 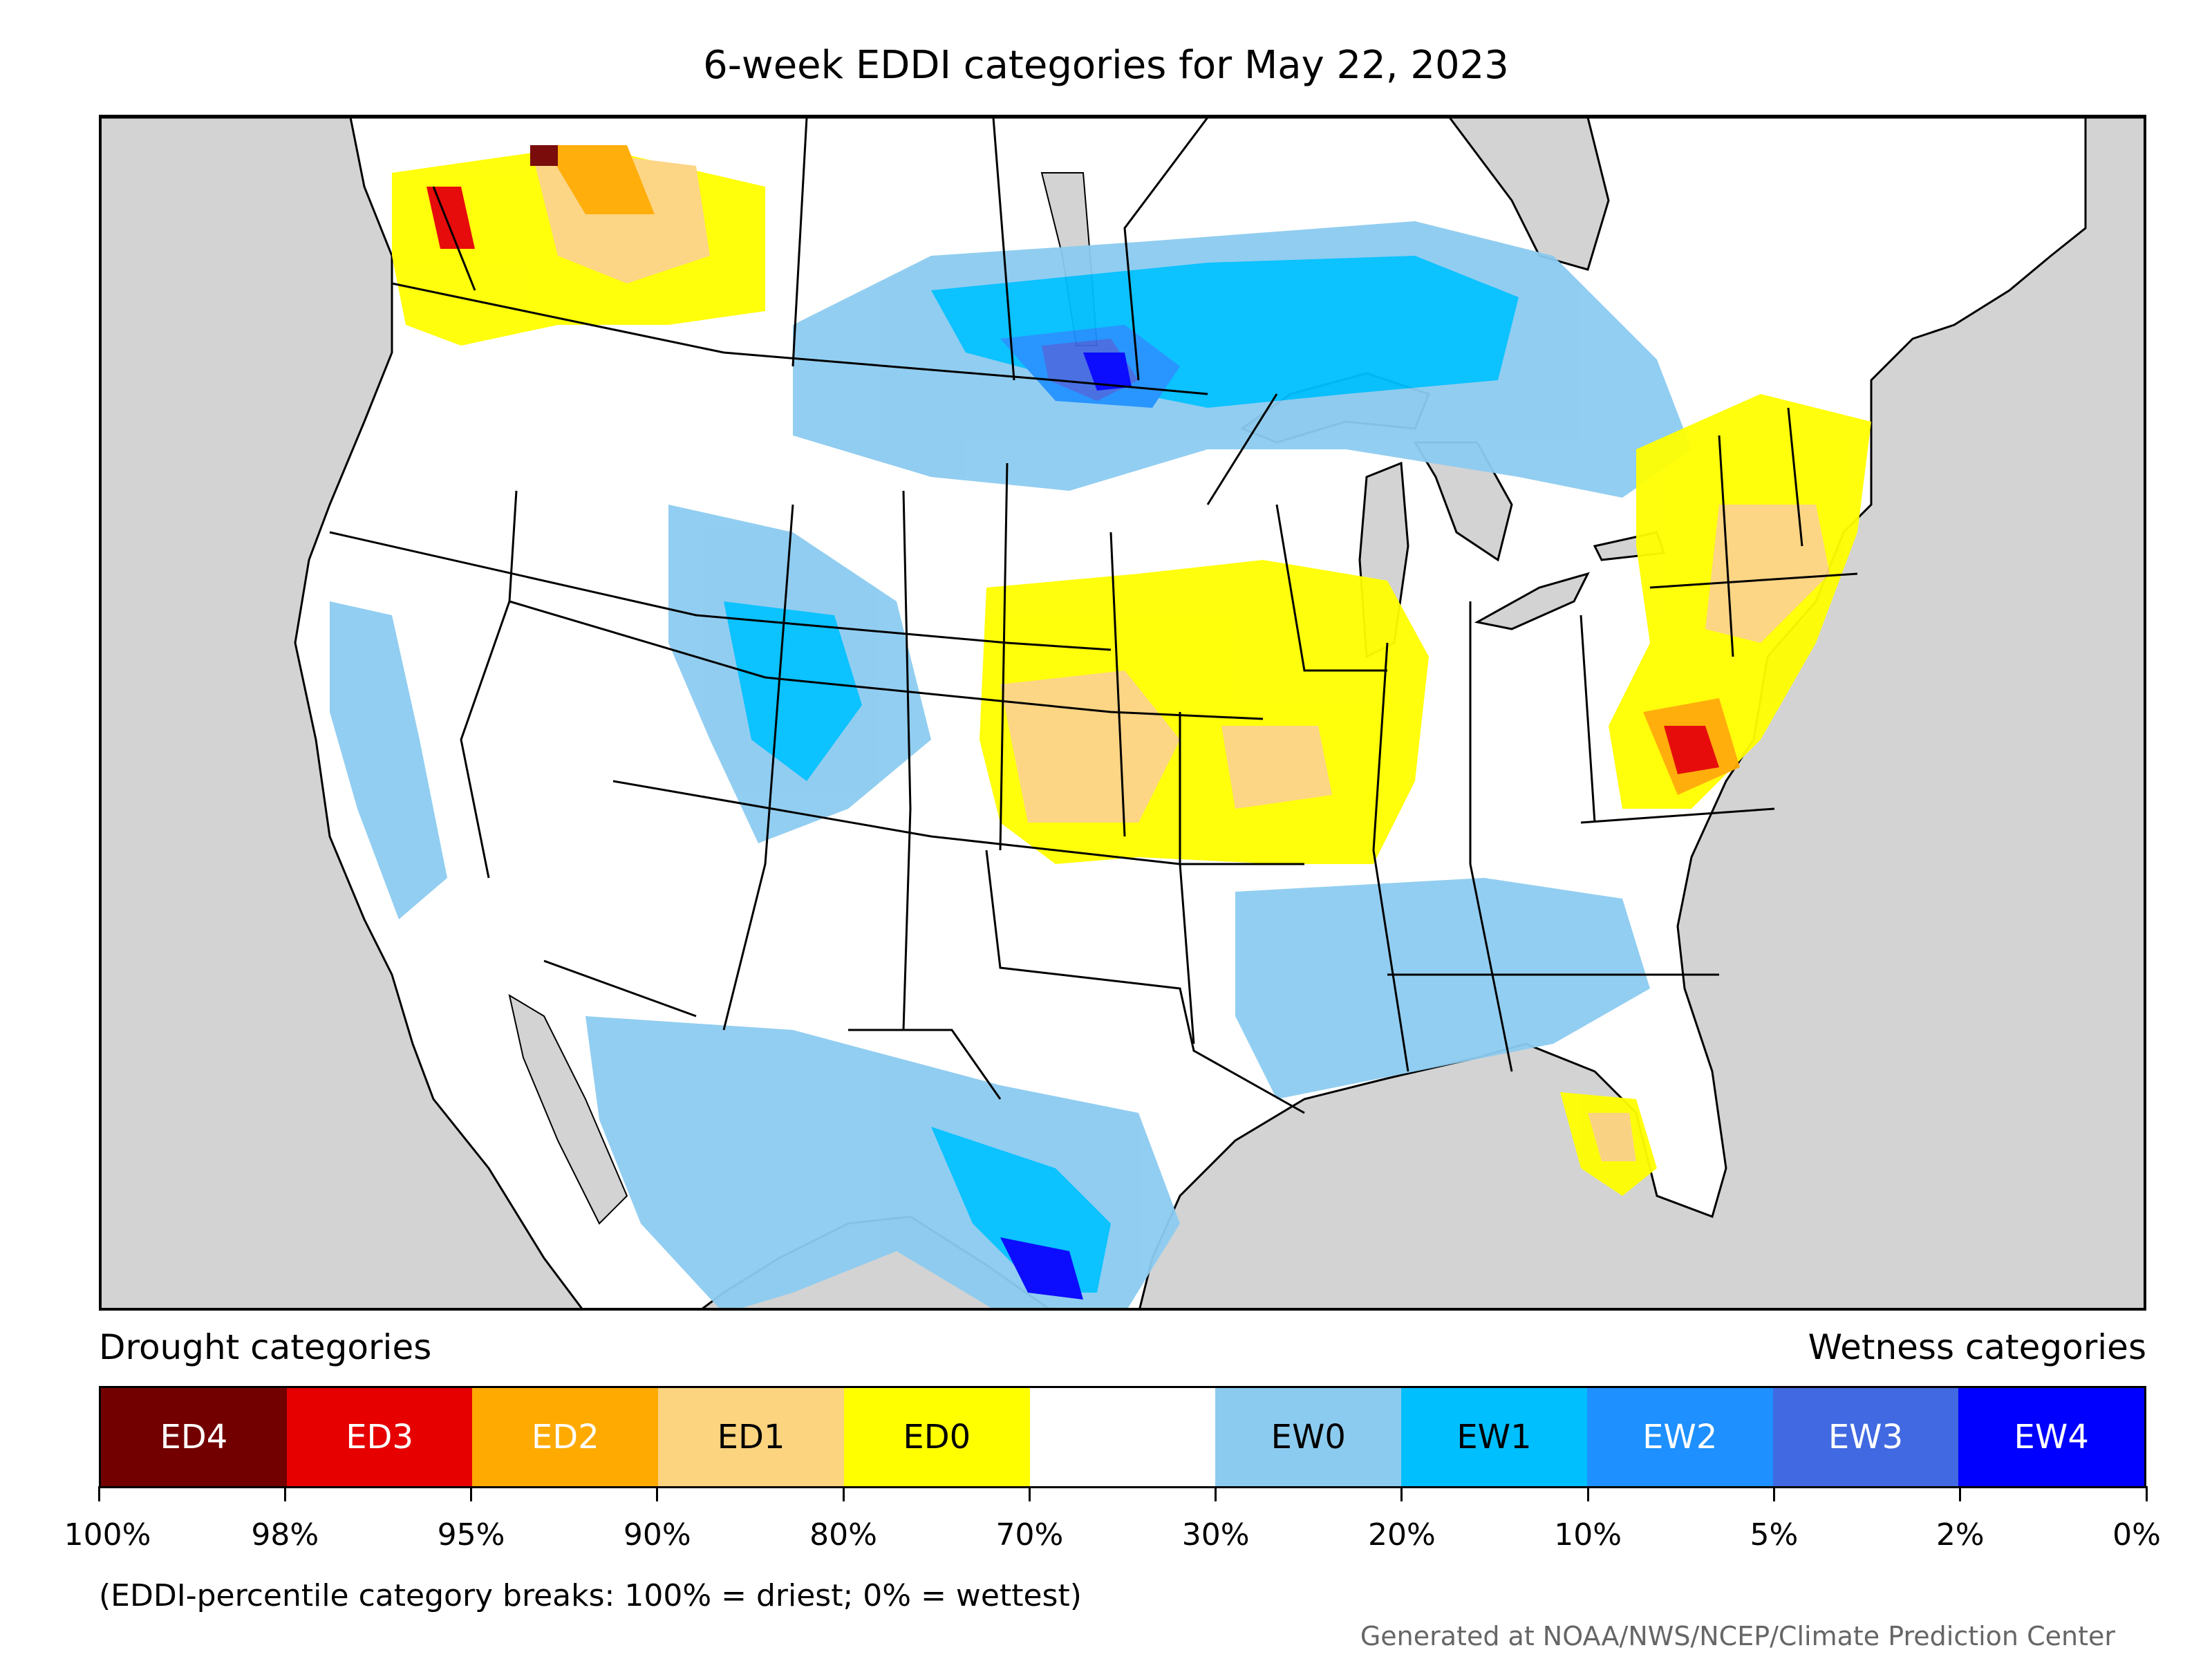 I want to click on patch-ed1-missouri, so click(x=1276, y=767).